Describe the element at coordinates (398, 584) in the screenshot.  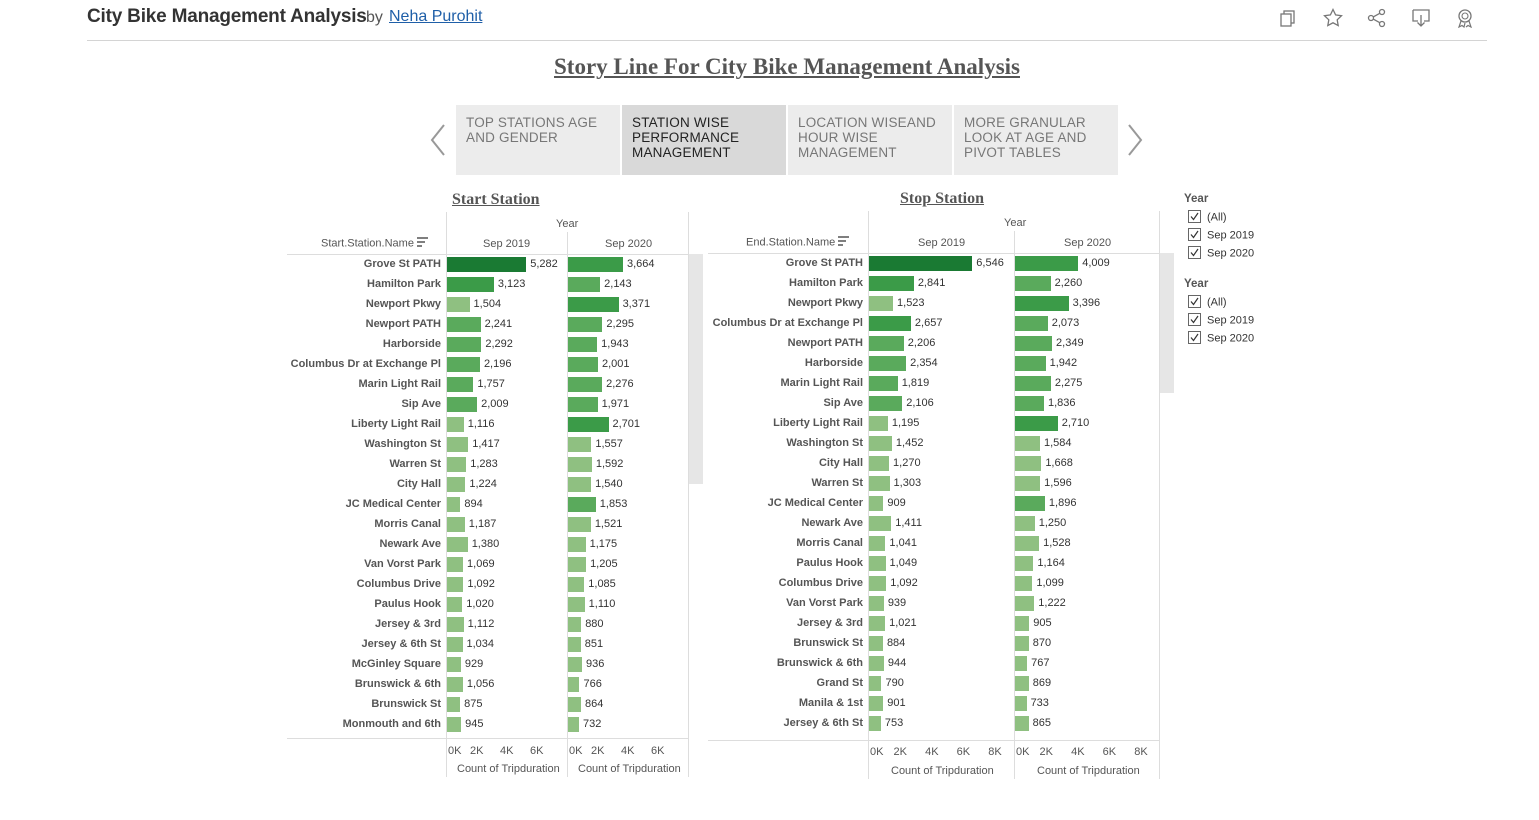
I see `station-label: Columbus Drive` at that location.